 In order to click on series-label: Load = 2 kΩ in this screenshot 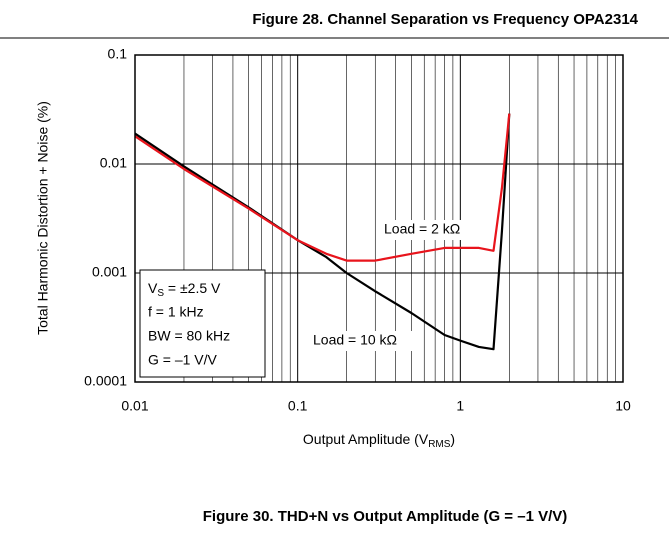, I will do `click(422, 229)`.